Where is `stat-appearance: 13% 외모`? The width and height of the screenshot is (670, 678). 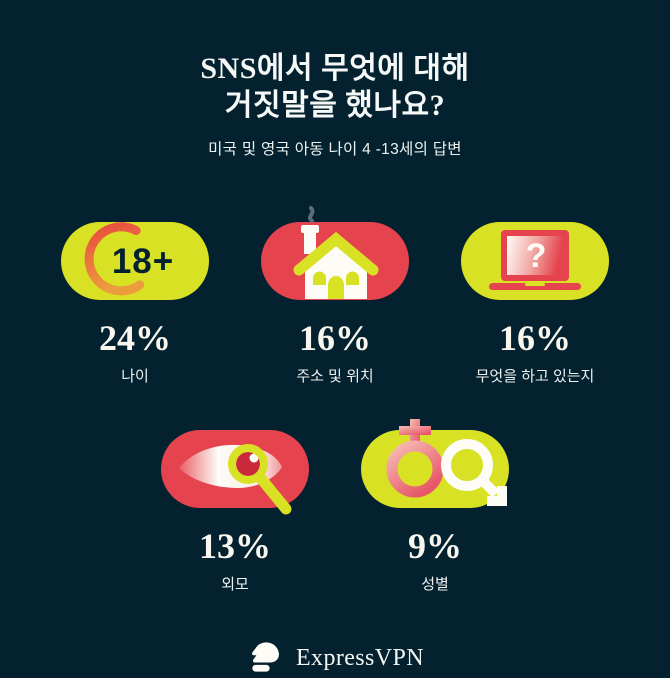
stat-appearance: 13% 외모 is located at coordinates (235, 504).